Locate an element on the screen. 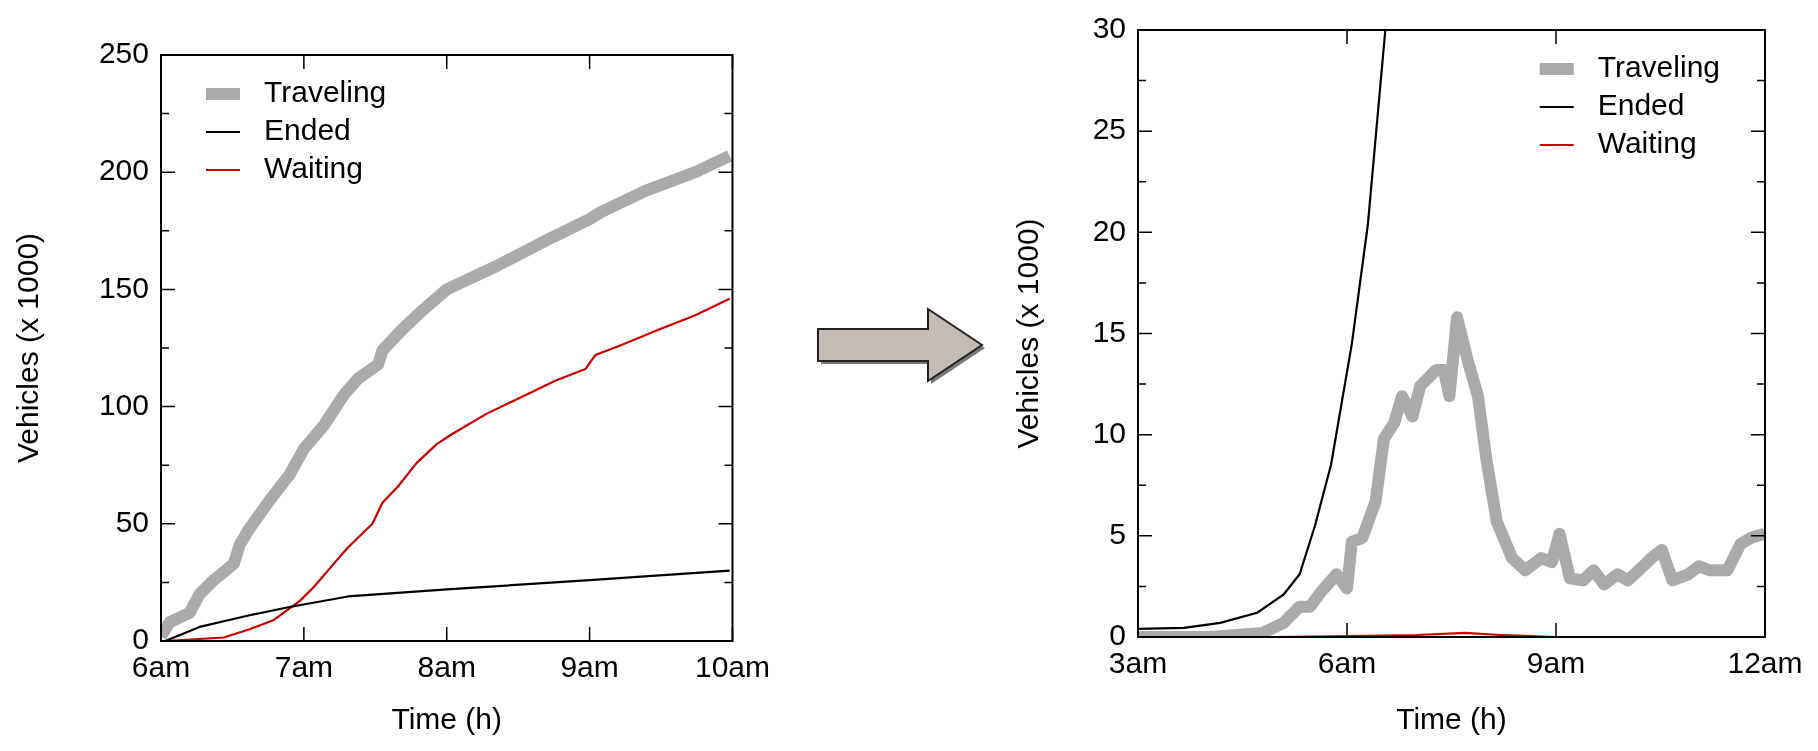 This screenshot has width=1818, height=751. y-tick-label: 250 is located at coordinates (123, 53).